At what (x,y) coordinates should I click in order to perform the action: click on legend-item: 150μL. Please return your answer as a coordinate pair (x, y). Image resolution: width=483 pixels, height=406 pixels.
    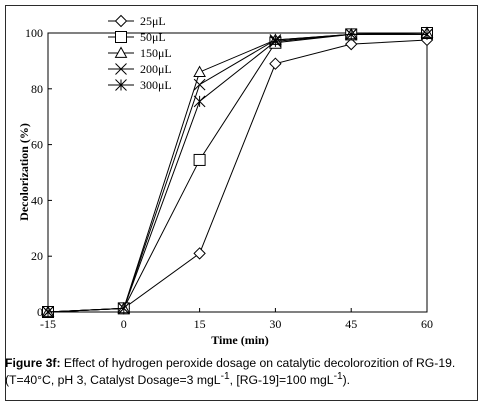
    Looking at the image, I should click on (140, 53).